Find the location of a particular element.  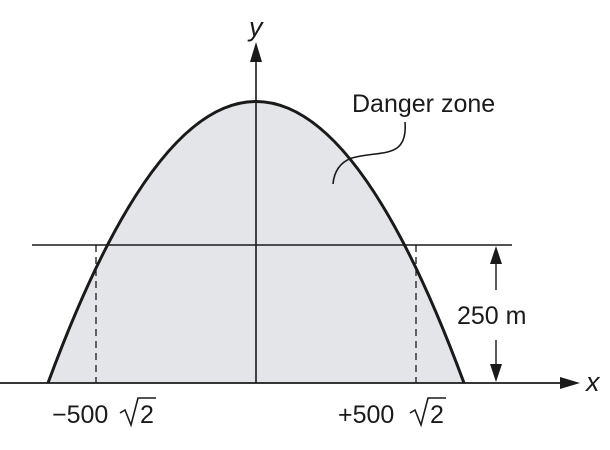

right-point-sqrt-sign is located at coordinates (427, 412).